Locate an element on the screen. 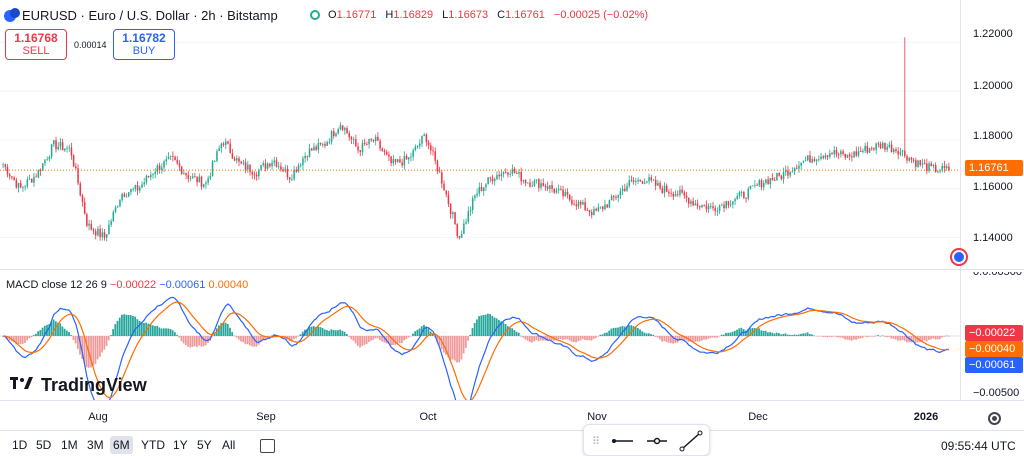  sell-button: 1.16768 SELL is located at coordinates (36, 44).